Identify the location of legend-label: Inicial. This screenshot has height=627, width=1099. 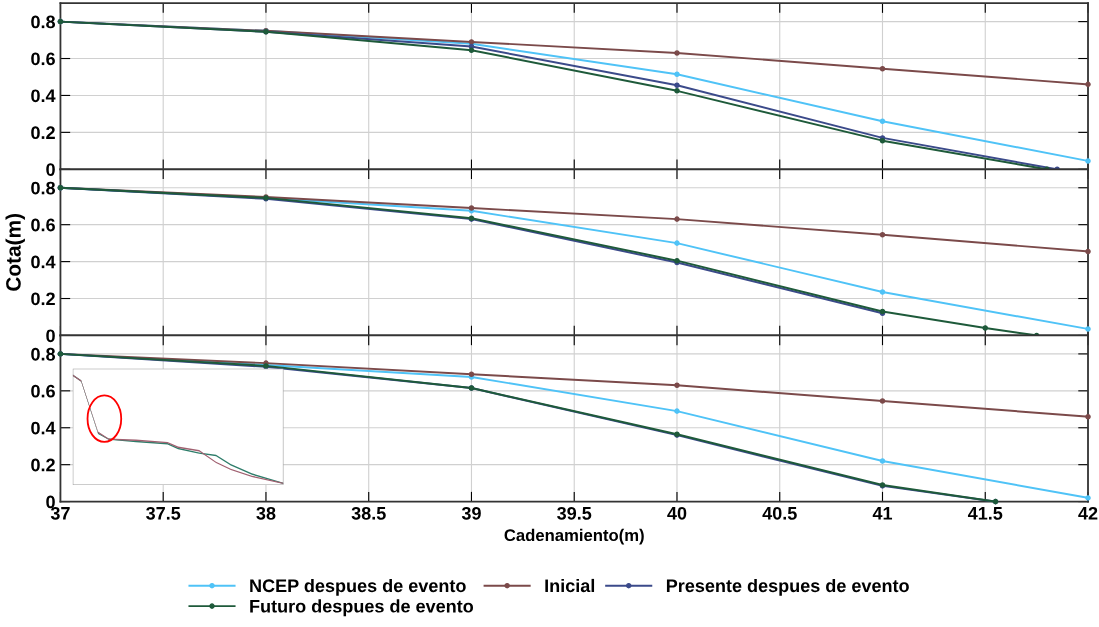
(570, 585).